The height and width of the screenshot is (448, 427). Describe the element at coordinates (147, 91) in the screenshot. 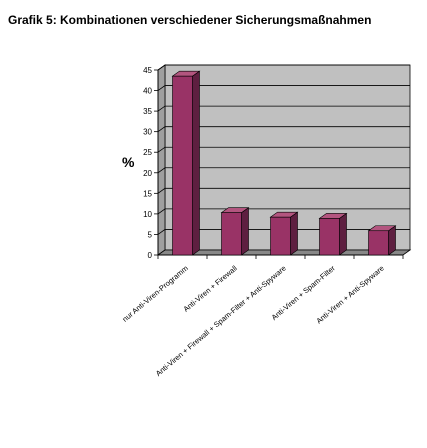

I see `y-tick-label: 40` at that location.